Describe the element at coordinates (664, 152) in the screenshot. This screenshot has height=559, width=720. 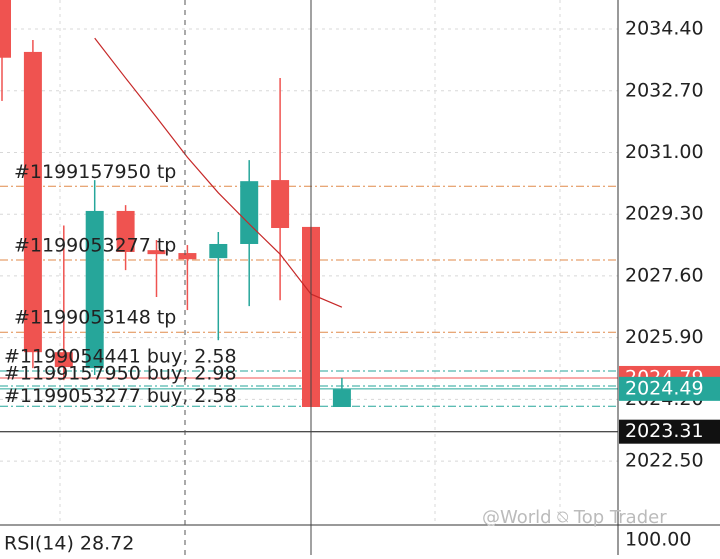
I see `y-tick-label: 2031.00` at that location.